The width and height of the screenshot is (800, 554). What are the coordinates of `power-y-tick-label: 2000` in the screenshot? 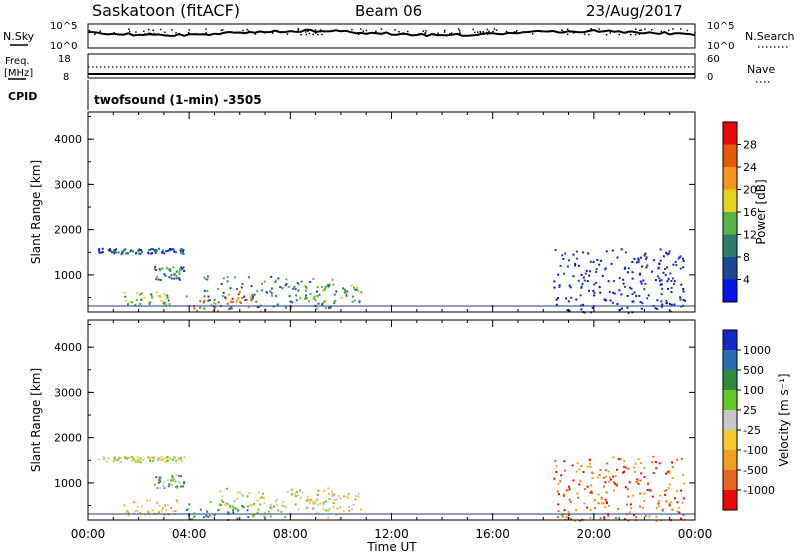 It's located at (68, 230).